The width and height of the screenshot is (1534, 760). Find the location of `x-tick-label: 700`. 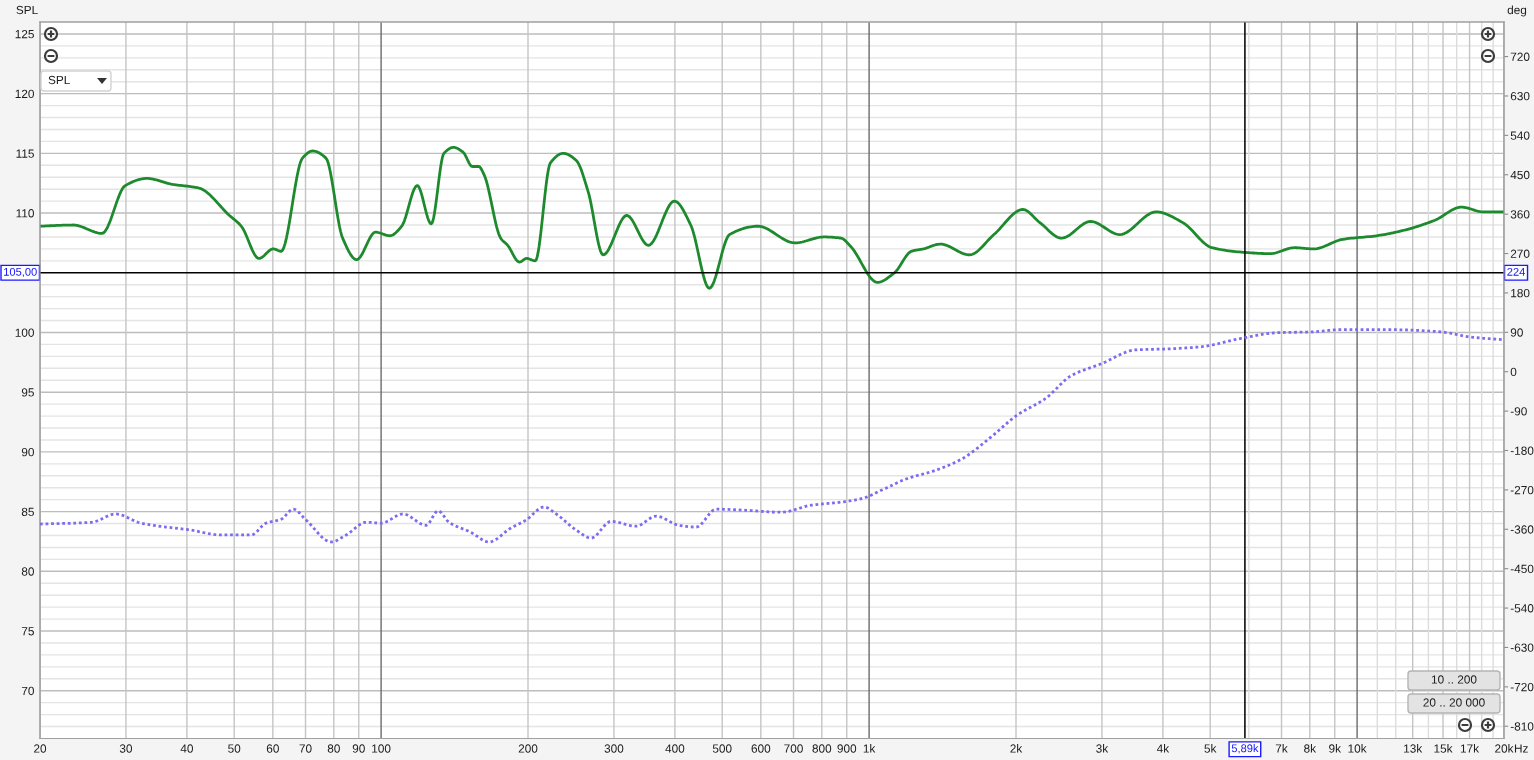

x-tick-label: 700 is located at coordinates (793, 748).